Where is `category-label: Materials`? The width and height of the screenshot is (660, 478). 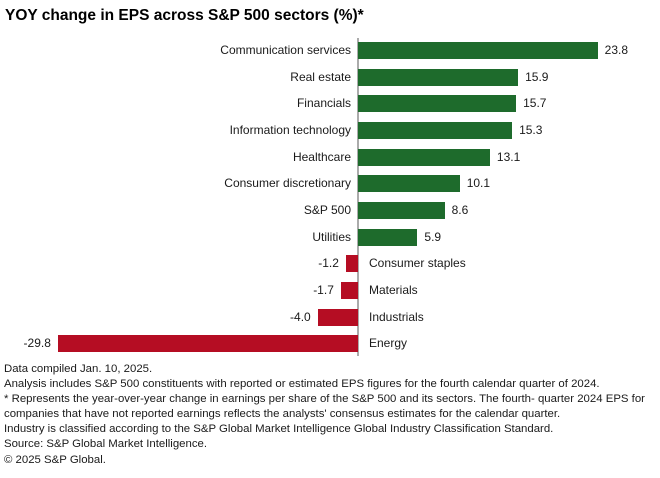 category-label: Materials is located at coordinates (393, 289).